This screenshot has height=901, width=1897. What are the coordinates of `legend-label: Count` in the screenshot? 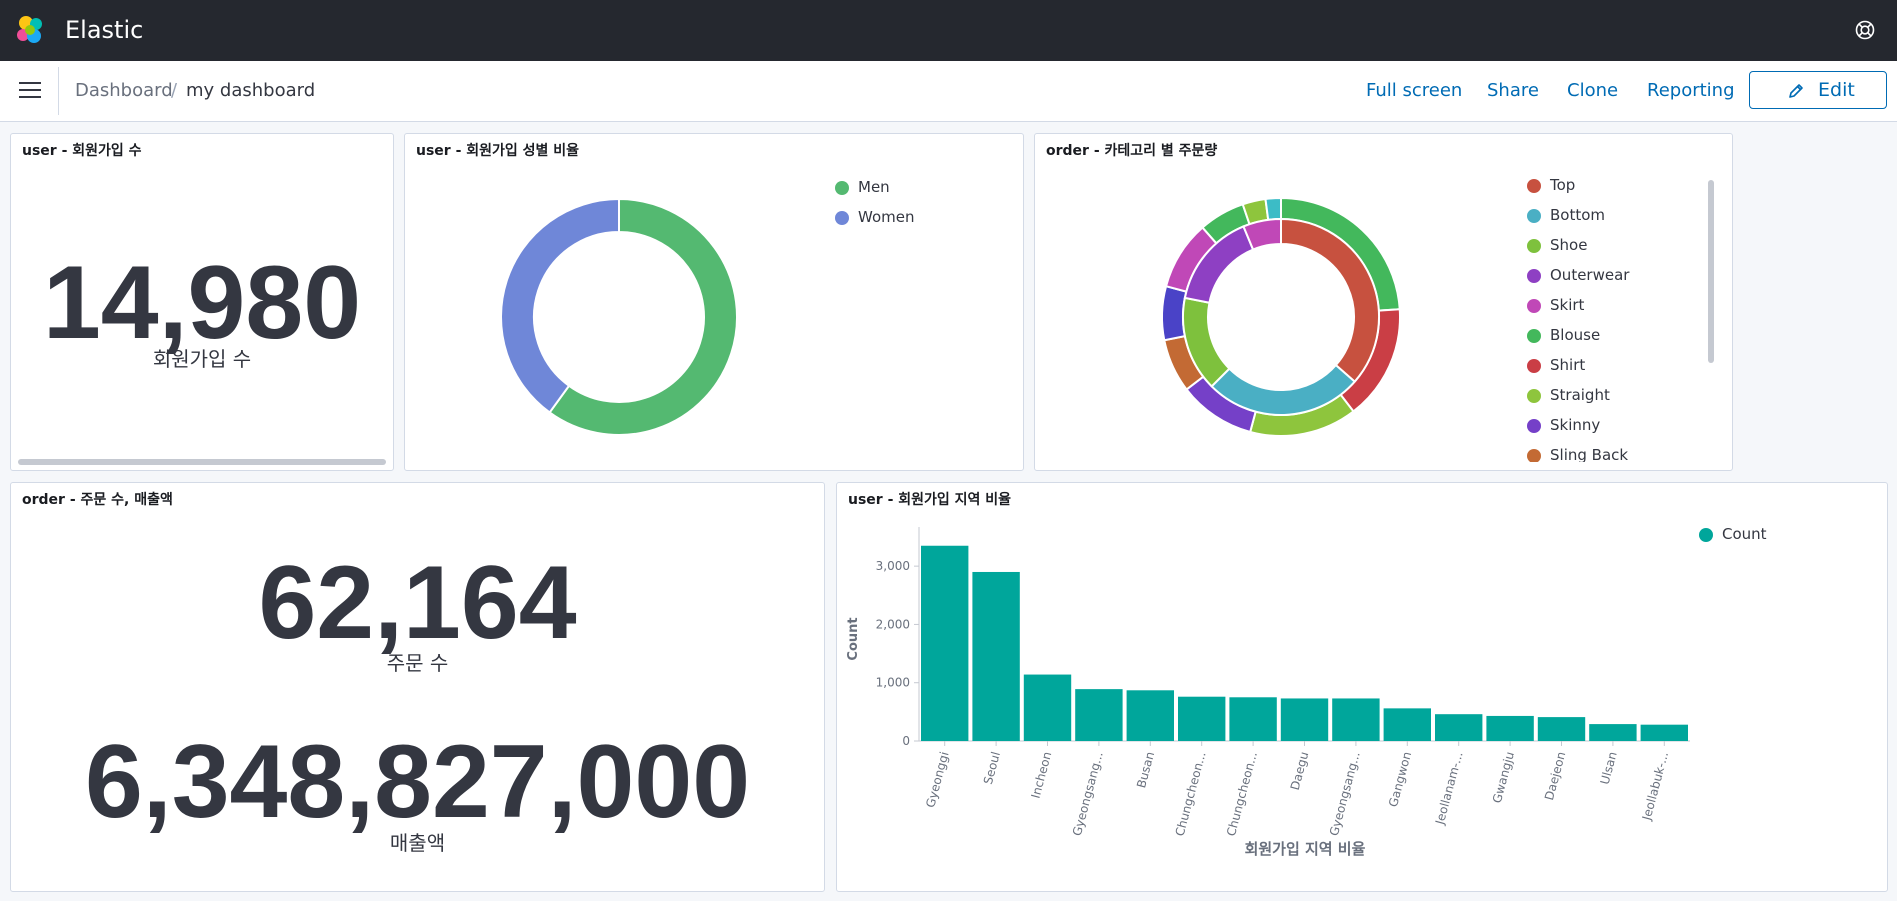 It's located at (1744, 534).